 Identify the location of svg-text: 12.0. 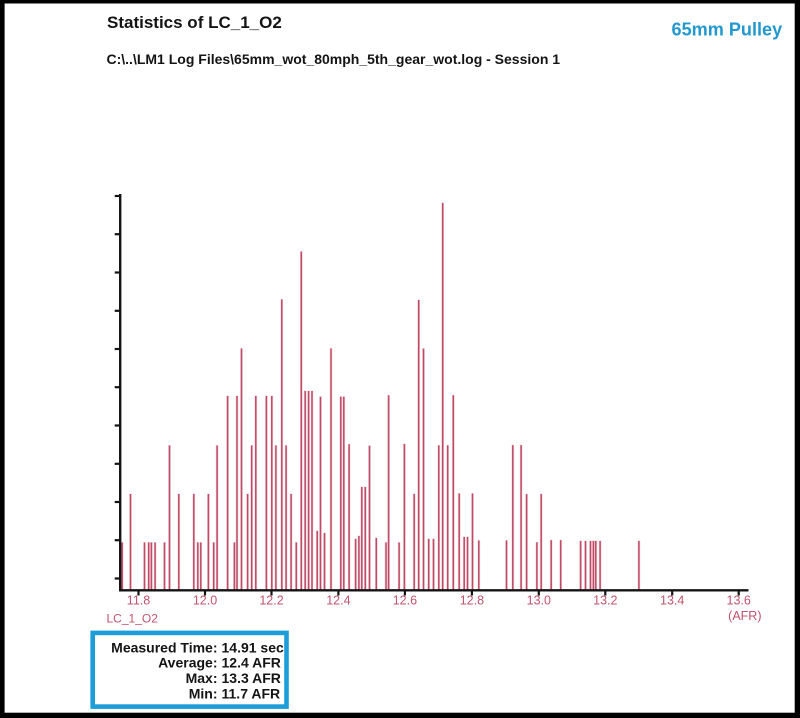
(205, 601).